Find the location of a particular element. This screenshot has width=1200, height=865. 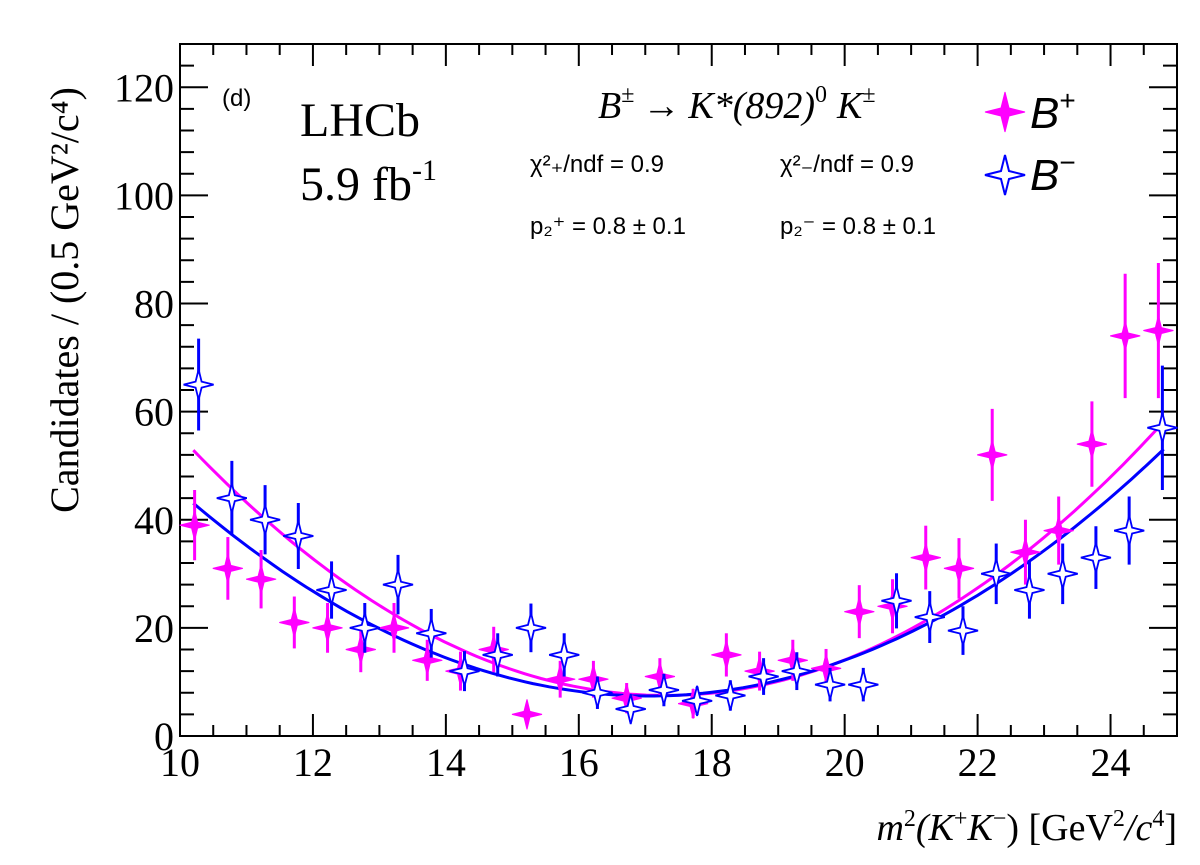

luminosity-label: 5.9 fb-1 is located at coordinates (368, 182).